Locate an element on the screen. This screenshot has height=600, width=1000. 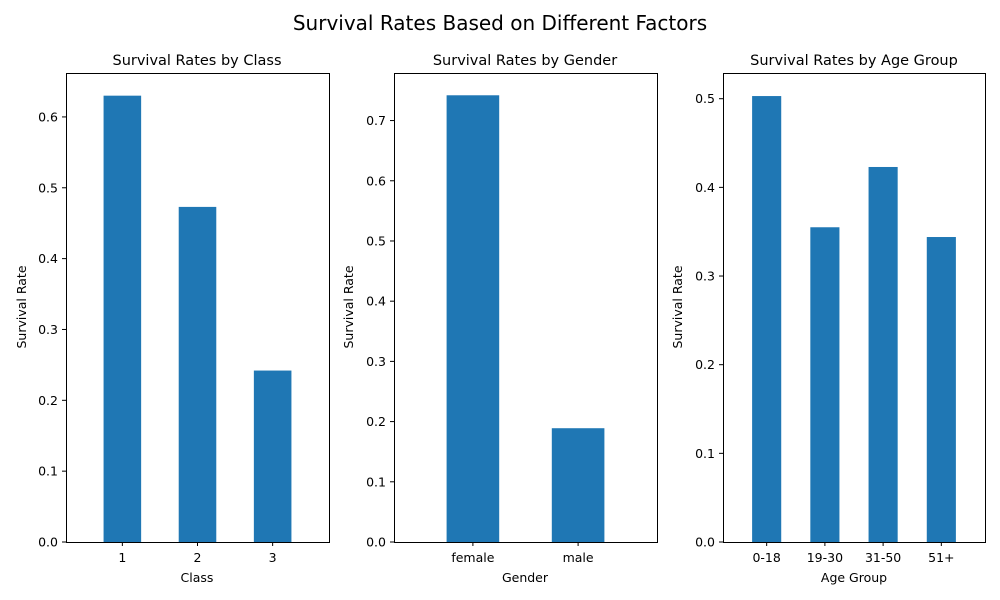
subplot-gender-xtick-label: male is located at coordinates (578, 557).